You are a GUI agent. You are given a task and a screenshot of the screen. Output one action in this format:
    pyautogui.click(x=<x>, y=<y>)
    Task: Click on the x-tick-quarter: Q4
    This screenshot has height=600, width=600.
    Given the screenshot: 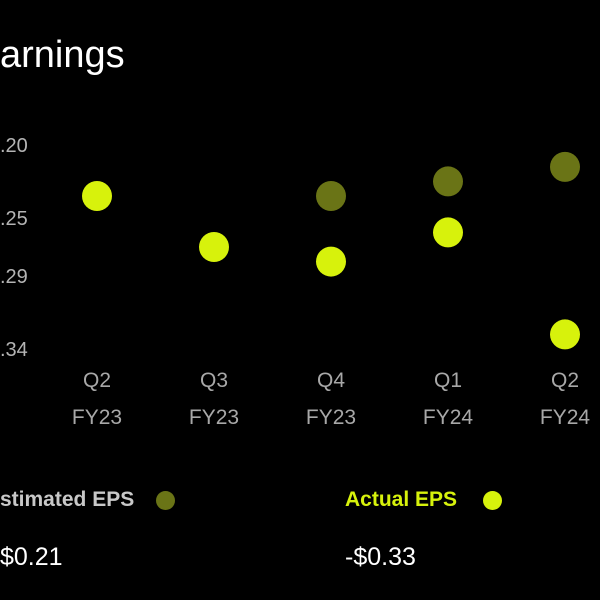 What is the action you would take?
    pyautogui.click(x=331, y=380)
    